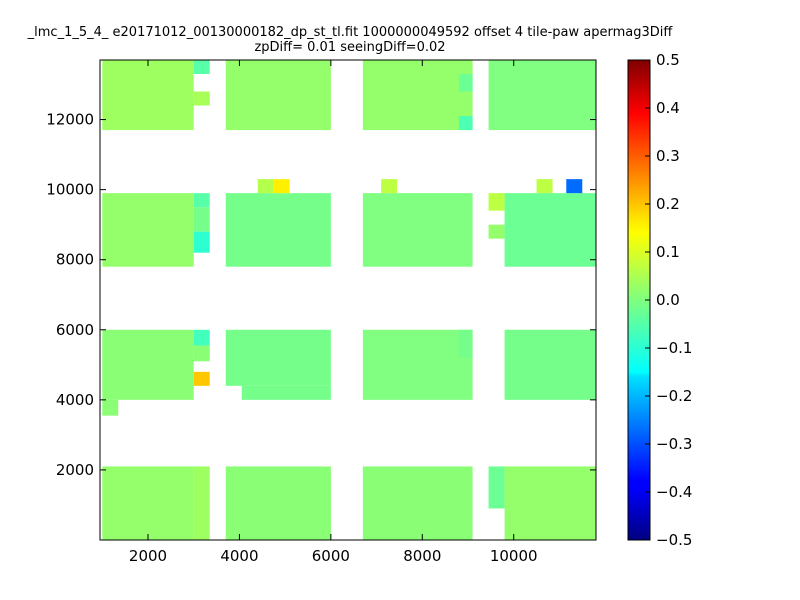 The width and height of the screenshot is (800, 600). What do you see at coordinates (239, 556) in the screenshot?
I see `x-tick-label: 4000` at bounding box center [239, 556].